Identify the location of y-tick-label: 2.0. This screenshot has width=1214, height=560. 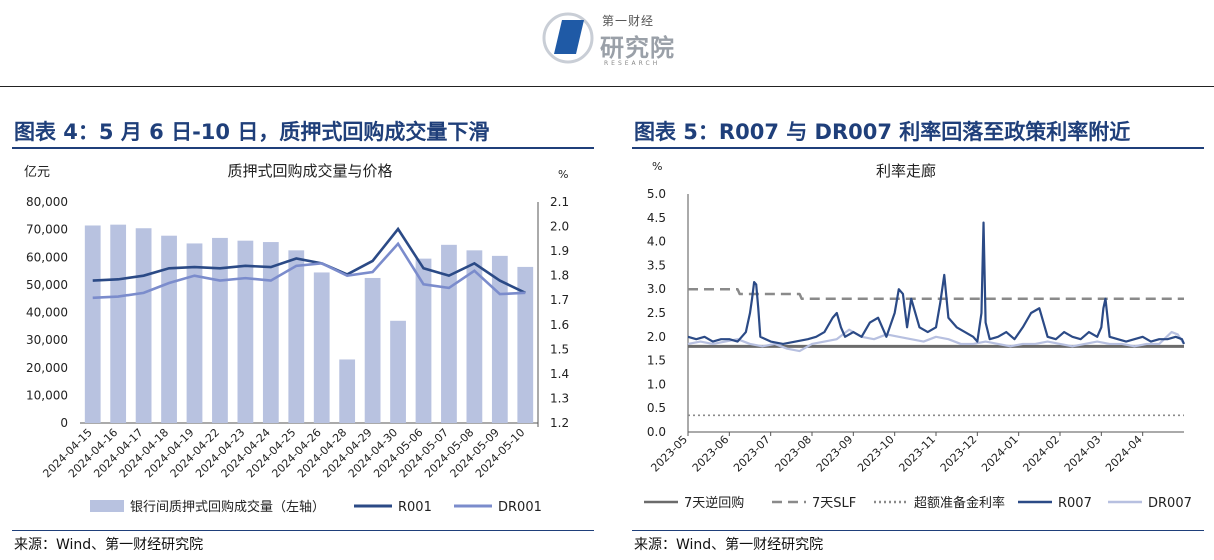
(656, 337).